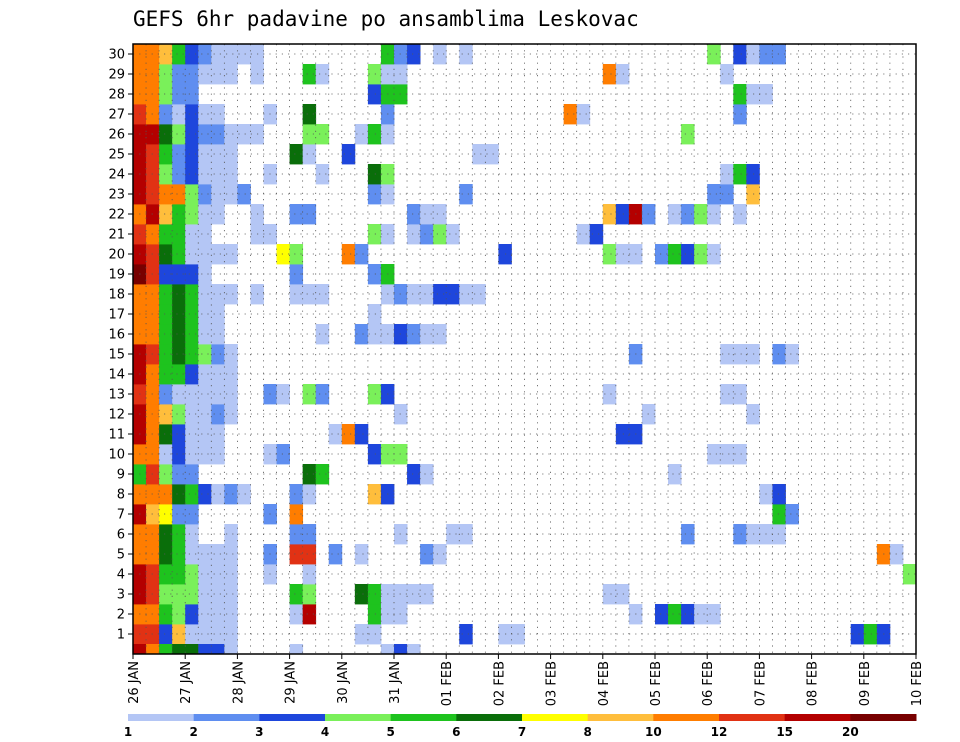  I want to click on y-tick-label: 3, so click(121, 595).